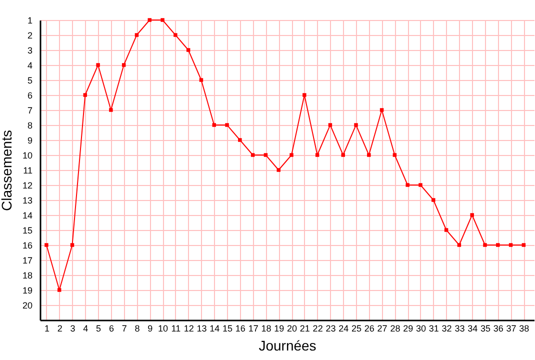 Image resolution: width=535 pixels, height=360 pixels. I want to click on y-tick-label: 9, so click(29, 141).